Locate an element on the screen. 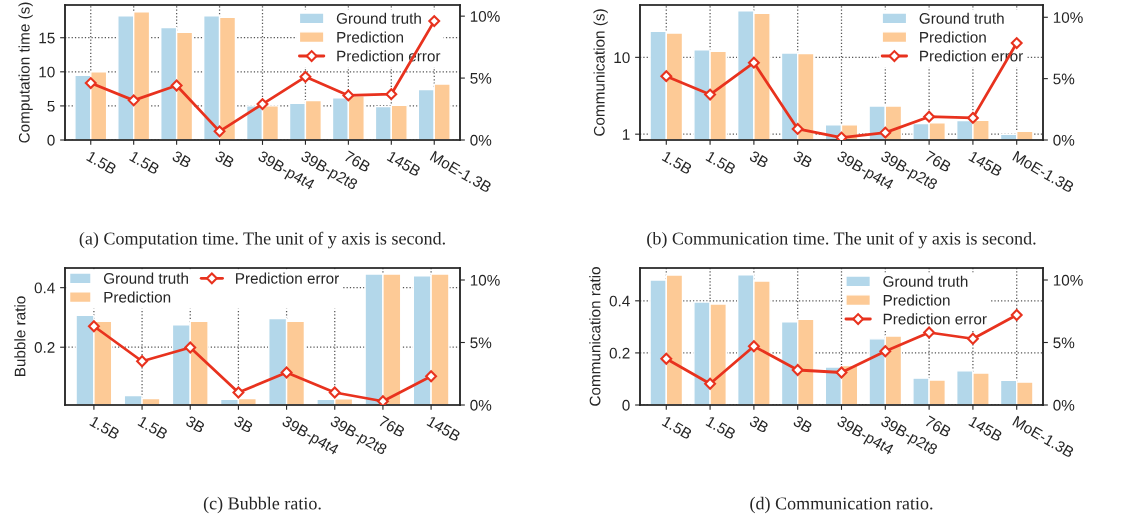  y-axis-title: Computation time (s) is located at coordinates (25, 72).